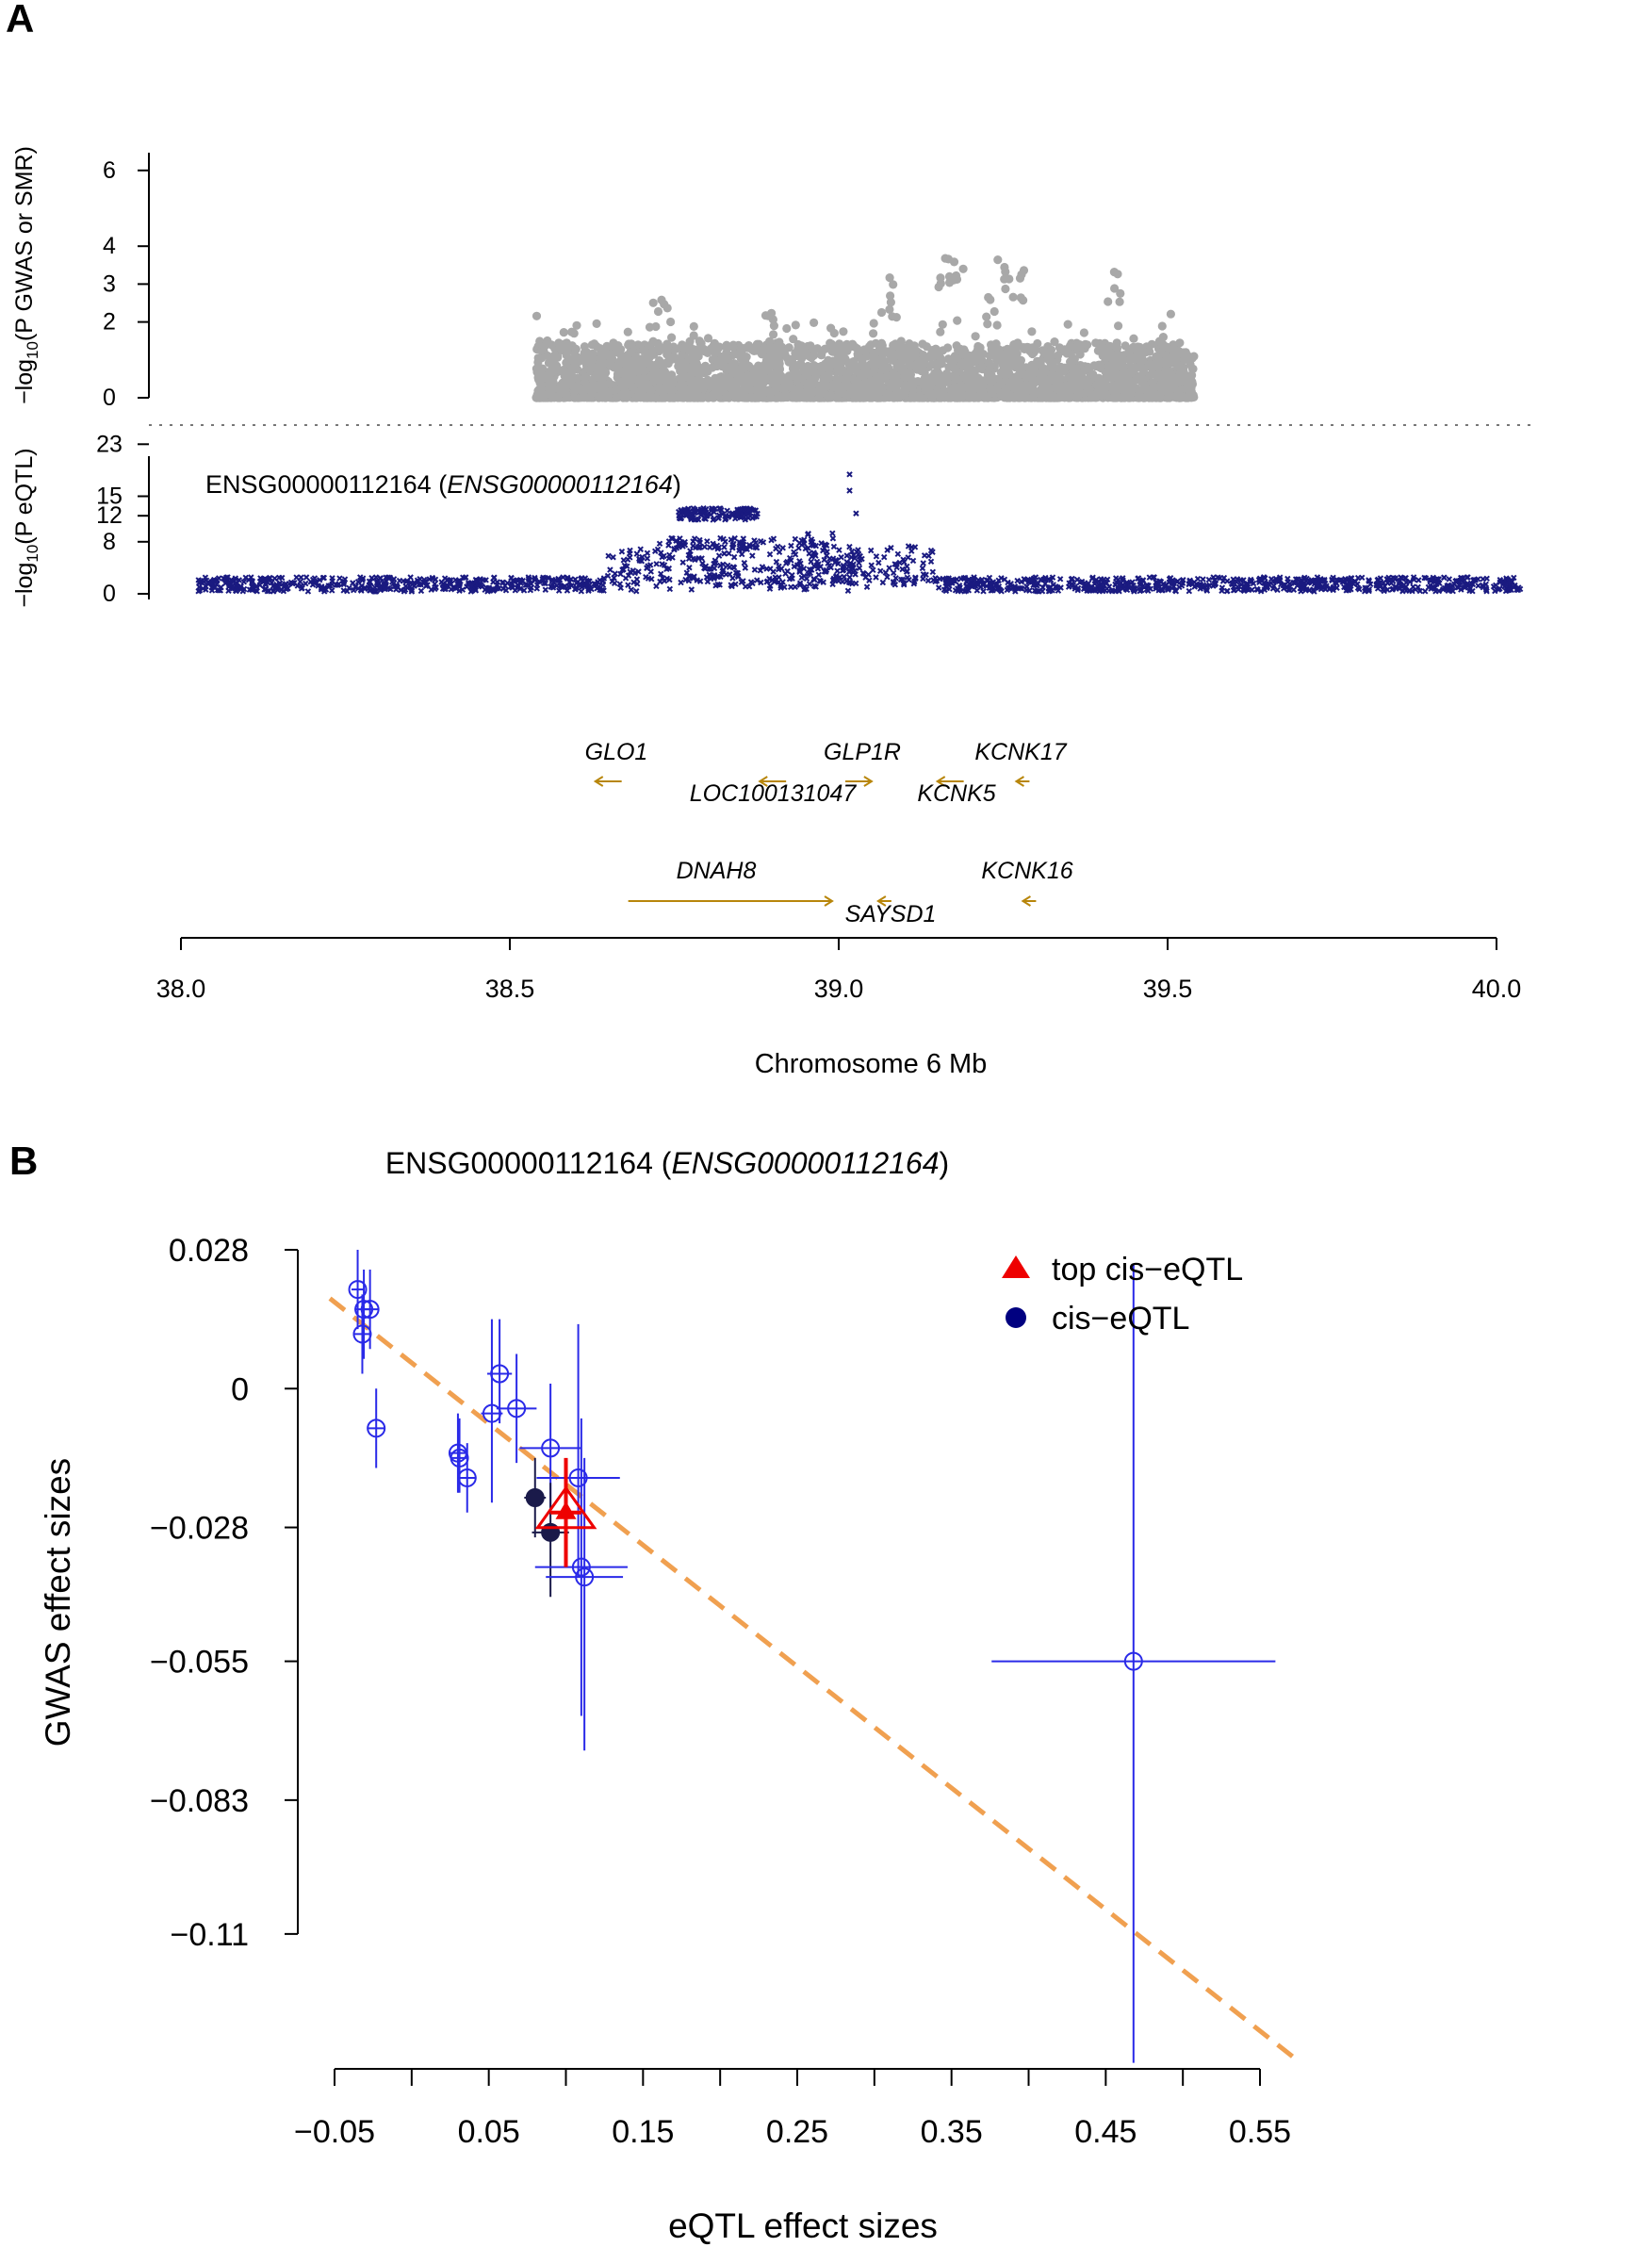  What do you see at coordinates (26, 275) in the screenshot?
I see `gwas-y-label: −log10(P GWAS or SMR)` at bounding box center [26, 275].